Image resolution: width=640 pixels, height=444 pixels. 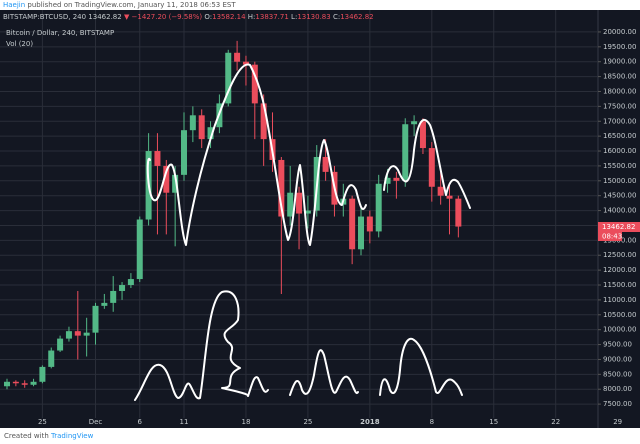 I want to click on y-tick-label: 17000.00, so click(x=619, y=121).